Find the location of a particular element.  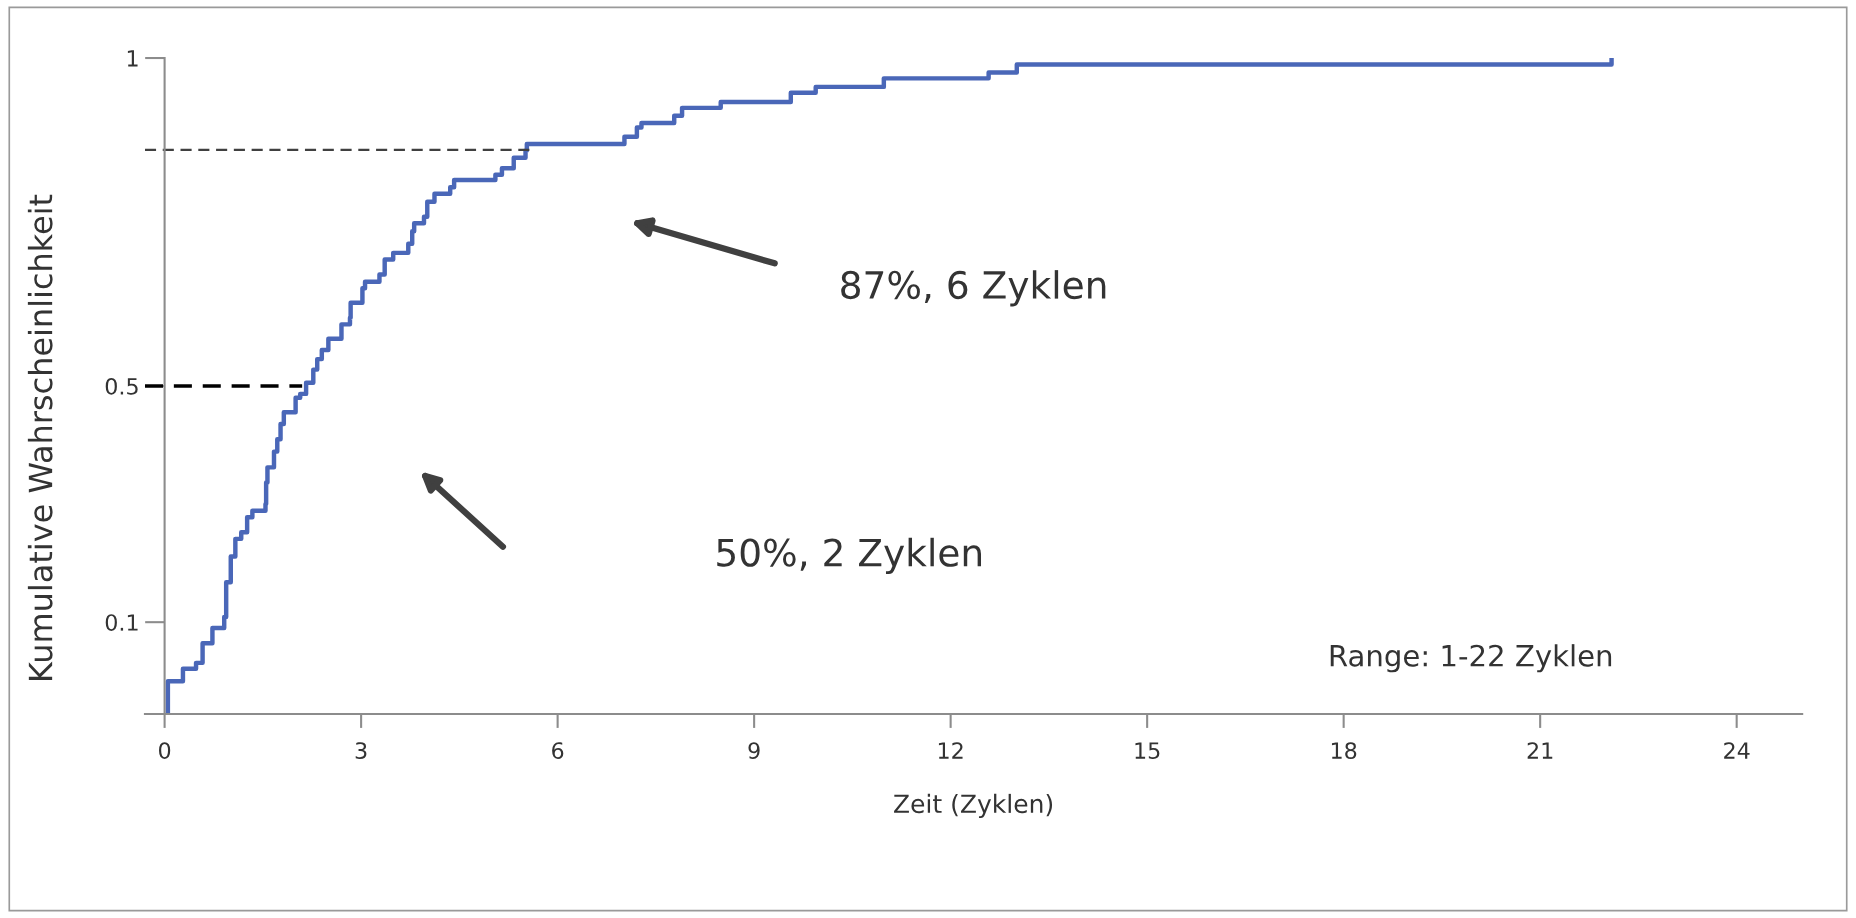

x-tick-label: 12 is located at coordinates (950, 750).